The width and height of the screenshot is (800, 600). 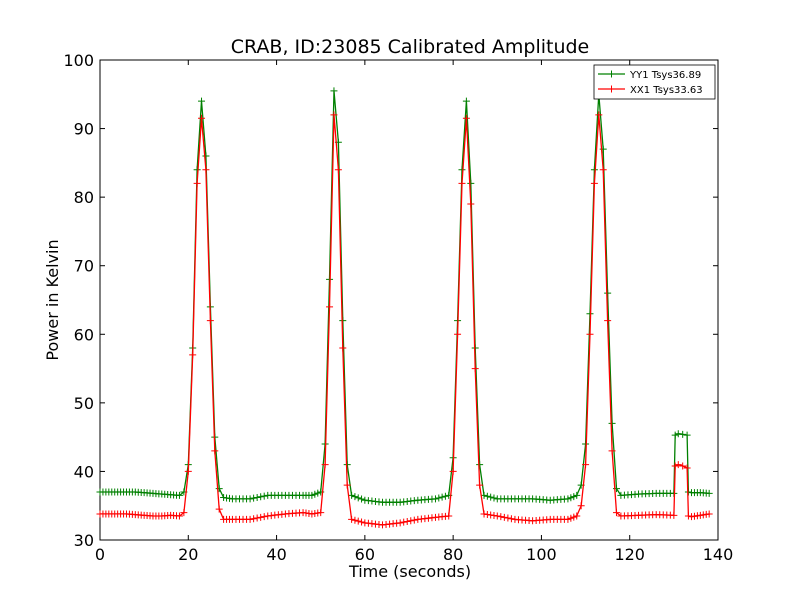 What do you see at coordinates (409, 571) in the screenshot?
I see `x-axis-label: Time (seconds)` at bounding box center [409, 571].